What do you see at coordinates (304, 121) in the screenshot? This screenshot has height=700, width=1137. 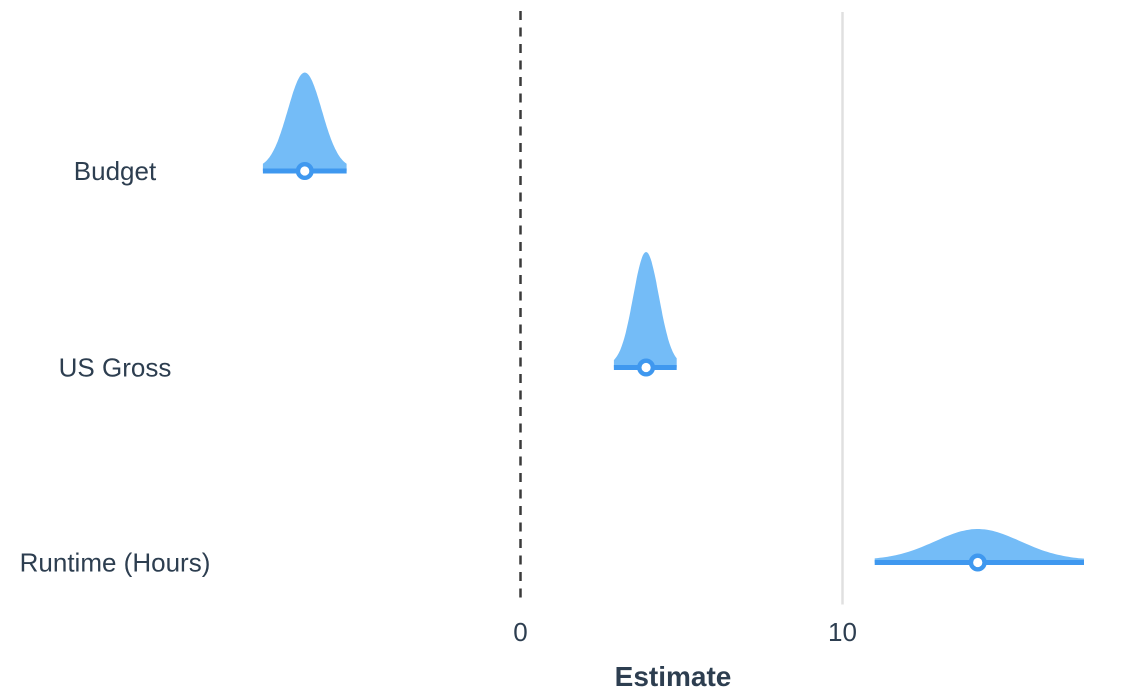 I see `density-slab-budget` at bounding box center [304, 121].